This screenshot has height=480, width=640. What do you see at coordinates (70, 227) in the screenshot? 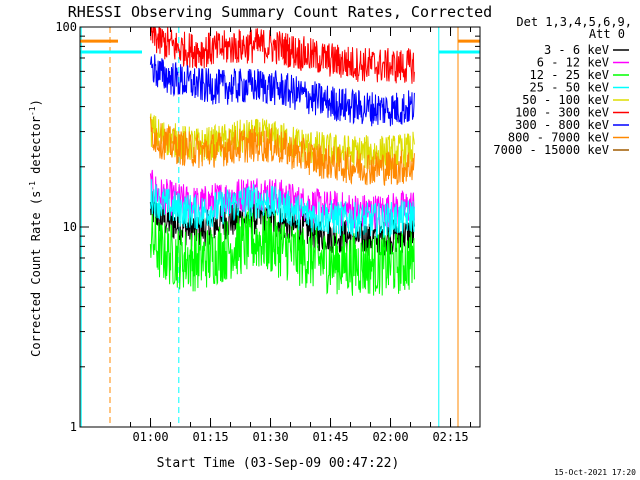
I see `y-tick-label-1: 10` at bounding box center [70, 227].